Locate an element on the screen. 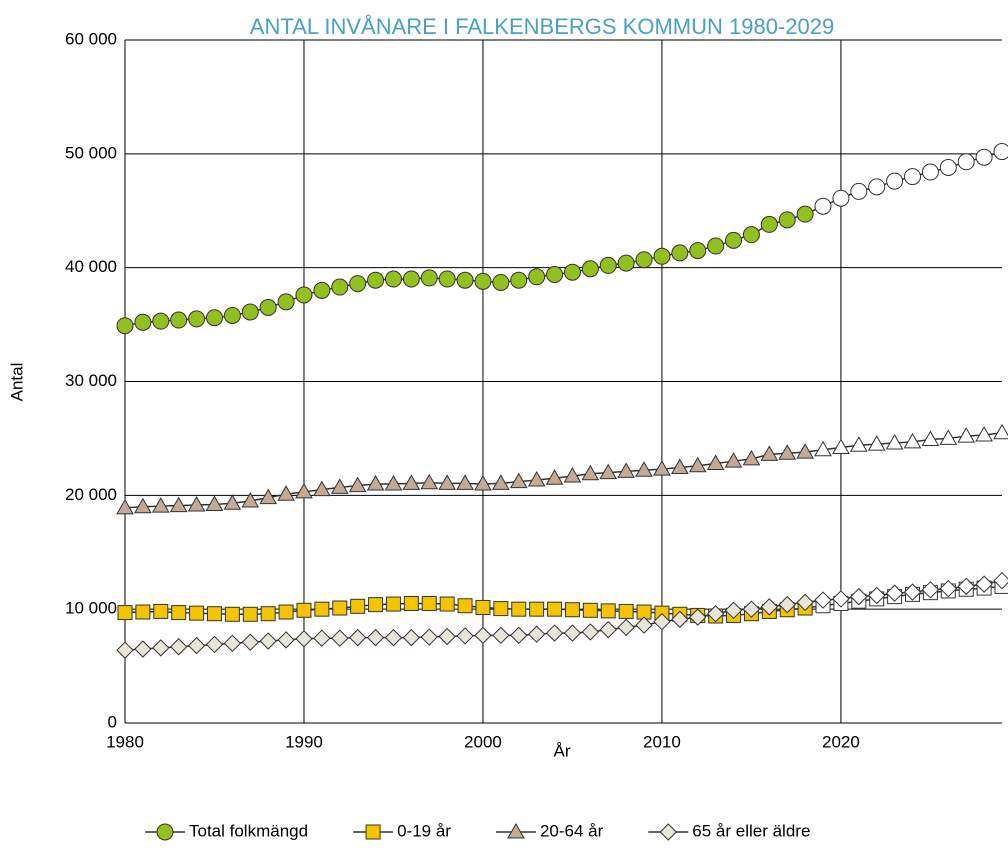  y-tick-label: 60 000 is located at coordinates (91, 38).